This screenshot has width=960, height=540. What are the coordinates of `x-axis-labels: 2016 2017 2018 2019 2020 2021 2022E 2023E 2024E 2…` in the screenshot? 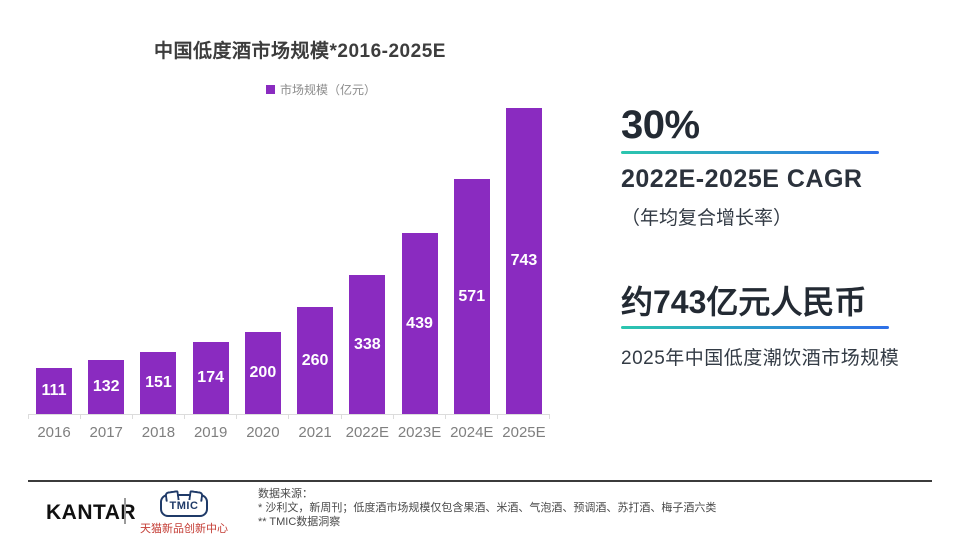 It's located at (289, 432).